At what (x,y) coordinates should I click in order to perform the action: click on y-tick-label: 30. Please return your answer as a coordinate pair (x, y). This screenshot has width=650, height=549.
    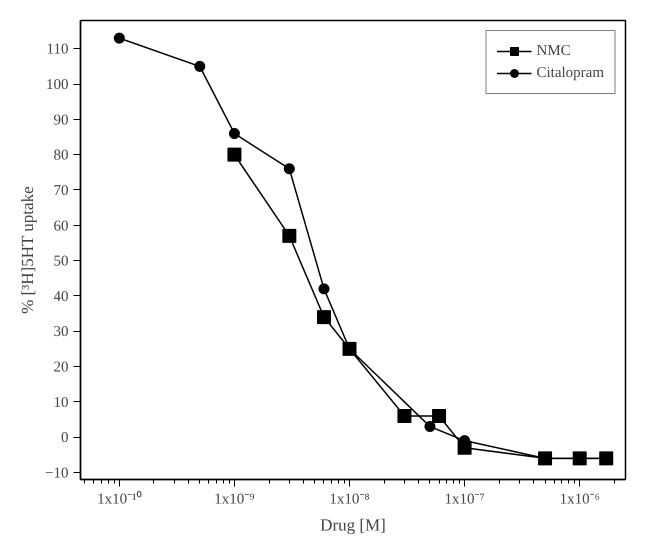
    Looking at the image, I should click on (61, 332).